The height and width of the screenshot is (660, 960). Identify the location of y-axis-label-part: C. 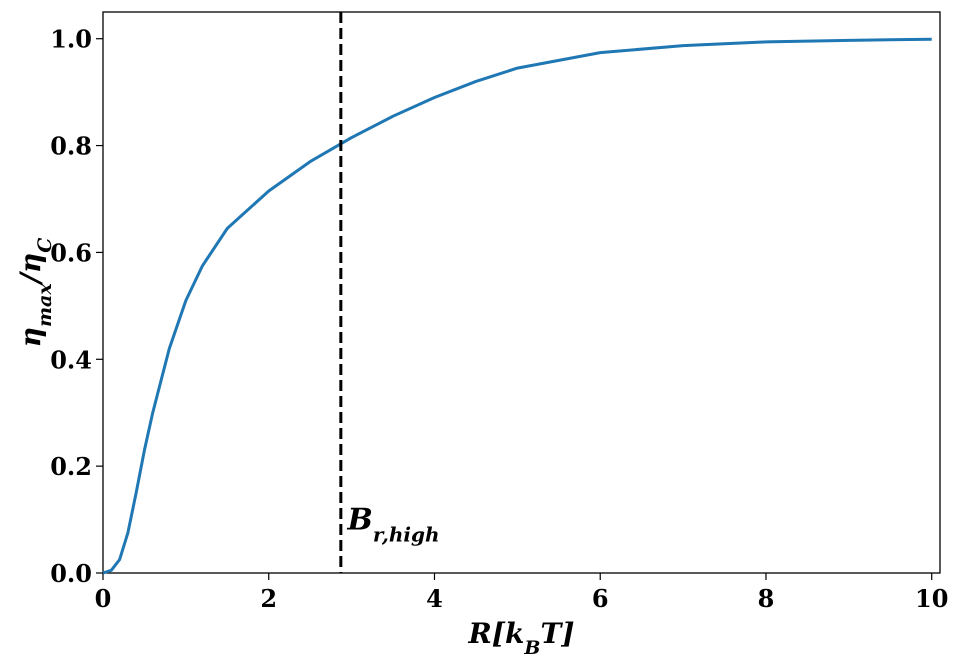
(45, 245).